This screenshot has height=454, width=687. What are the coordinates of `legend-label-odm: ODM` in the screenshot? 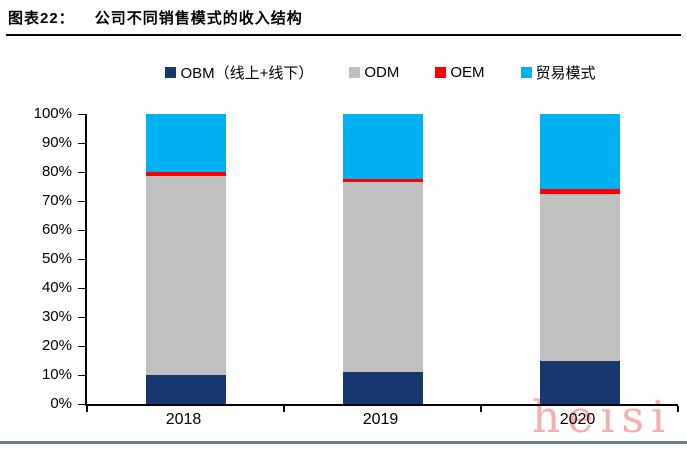 It's located at (382, 72).